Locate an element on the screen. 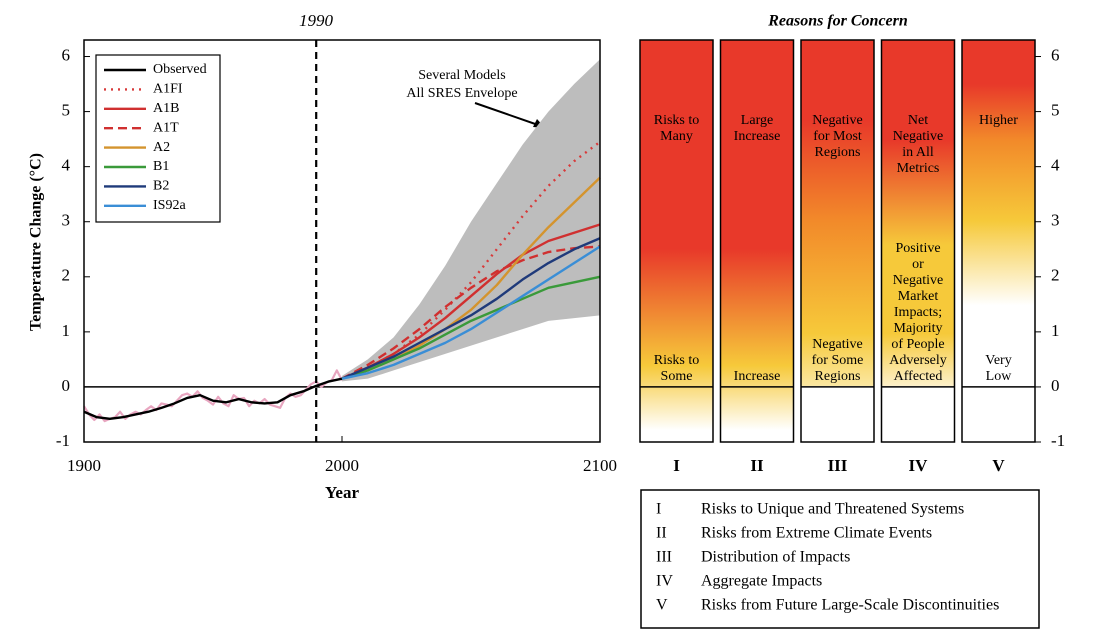  annotation-arrow is located at coordinates (508, 114).